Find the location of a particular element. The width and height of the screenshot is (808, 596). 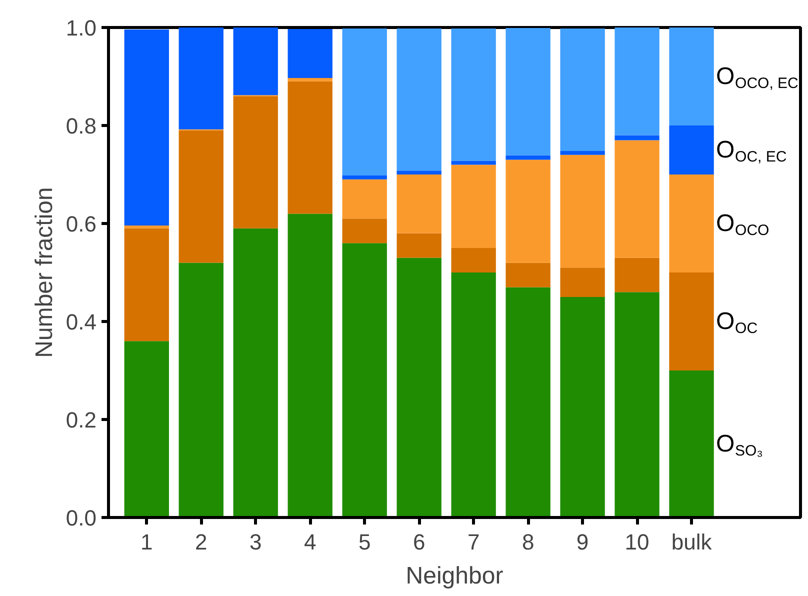

x-tick-label: 8 is located at coordinates (528, 542).